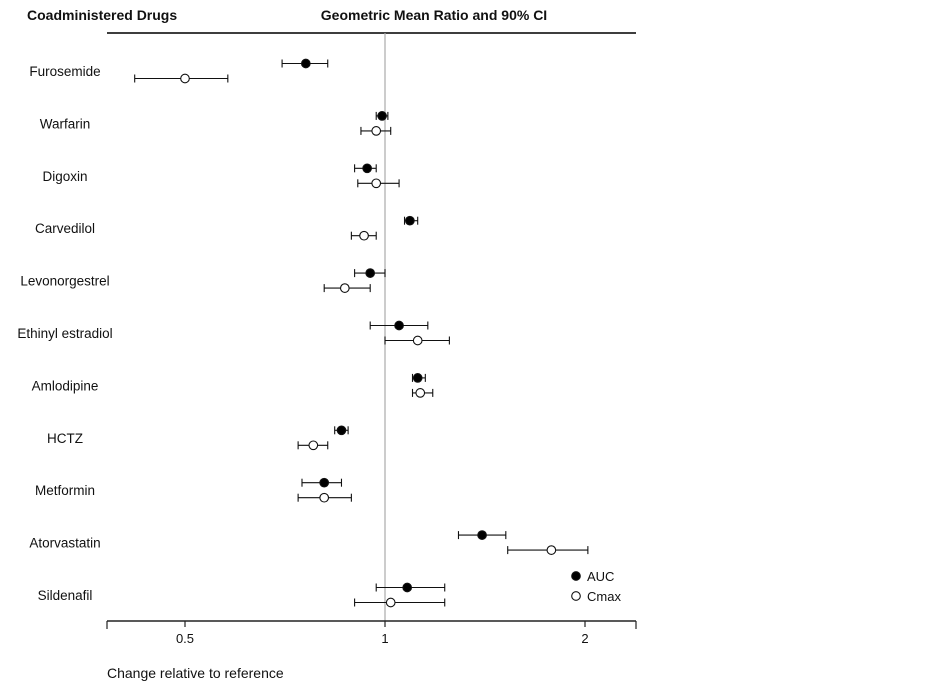 This screenshot has width=939, height=689. Describe the element at coordinates (600, 576) in the screenshot. I see `legend-label: AUC` at that location.